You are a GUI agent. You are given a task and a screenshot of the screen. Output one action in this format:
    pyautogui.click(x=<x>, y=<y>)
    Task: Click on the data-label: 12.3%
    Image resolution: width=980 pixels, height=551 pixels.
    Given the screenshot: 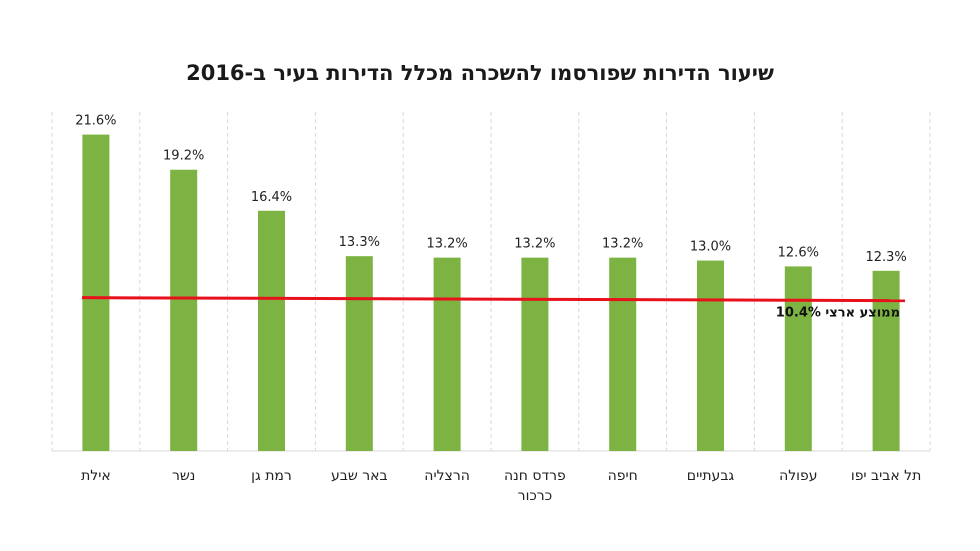 What is the action you would take?
    pyautogui.click(x=885, y=257)
    